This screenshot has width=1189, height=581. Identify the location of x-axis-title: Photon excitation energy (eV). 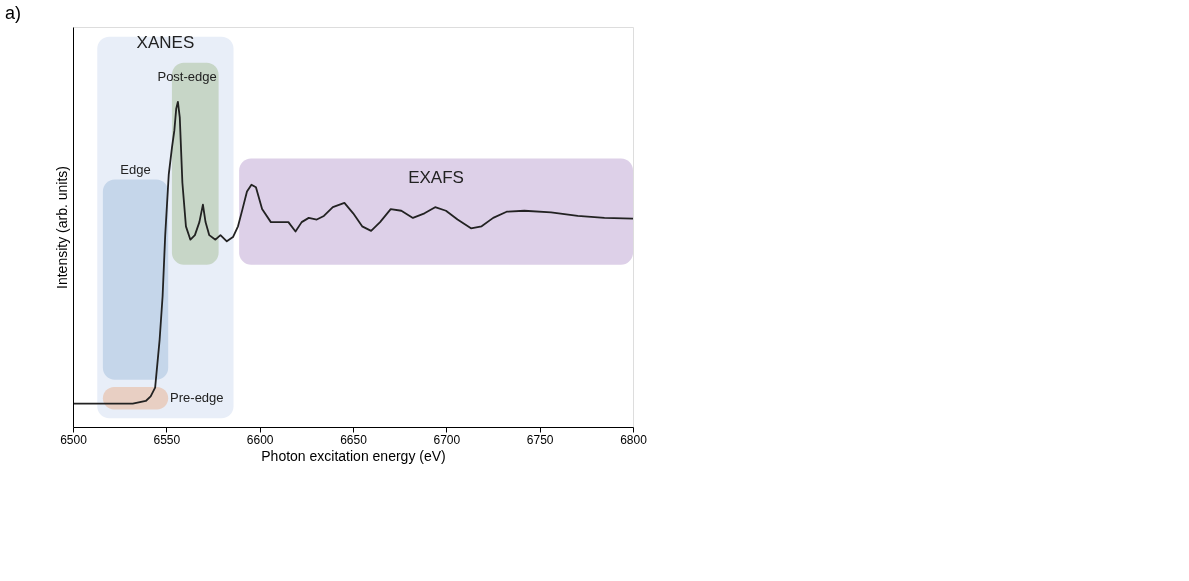
(353, 455).